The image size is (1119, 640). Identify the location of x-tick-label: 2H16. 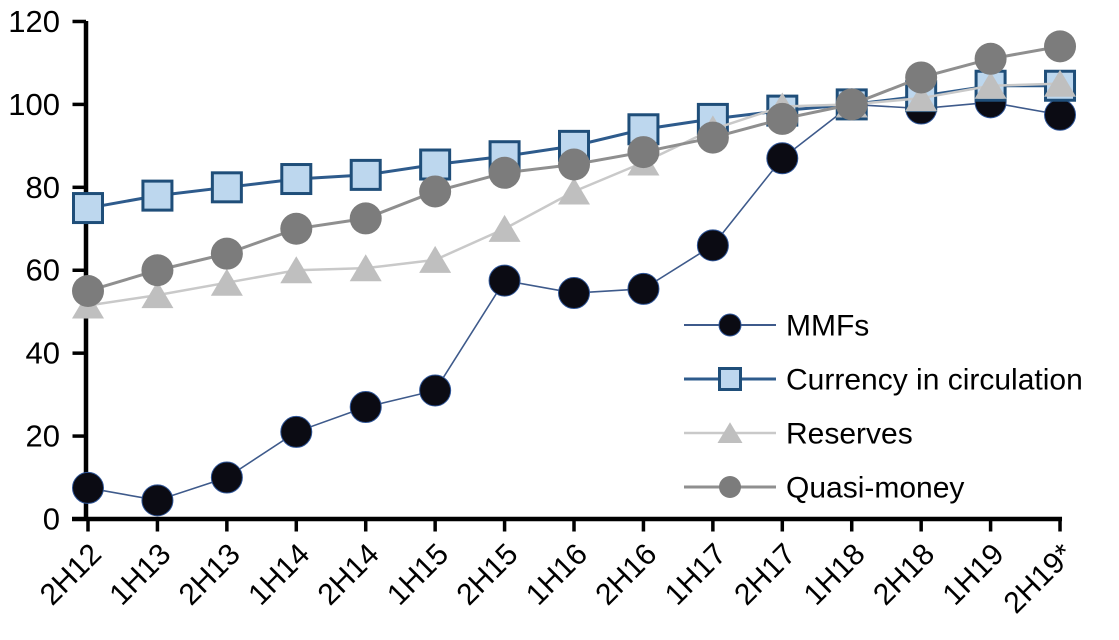
(626, 575).